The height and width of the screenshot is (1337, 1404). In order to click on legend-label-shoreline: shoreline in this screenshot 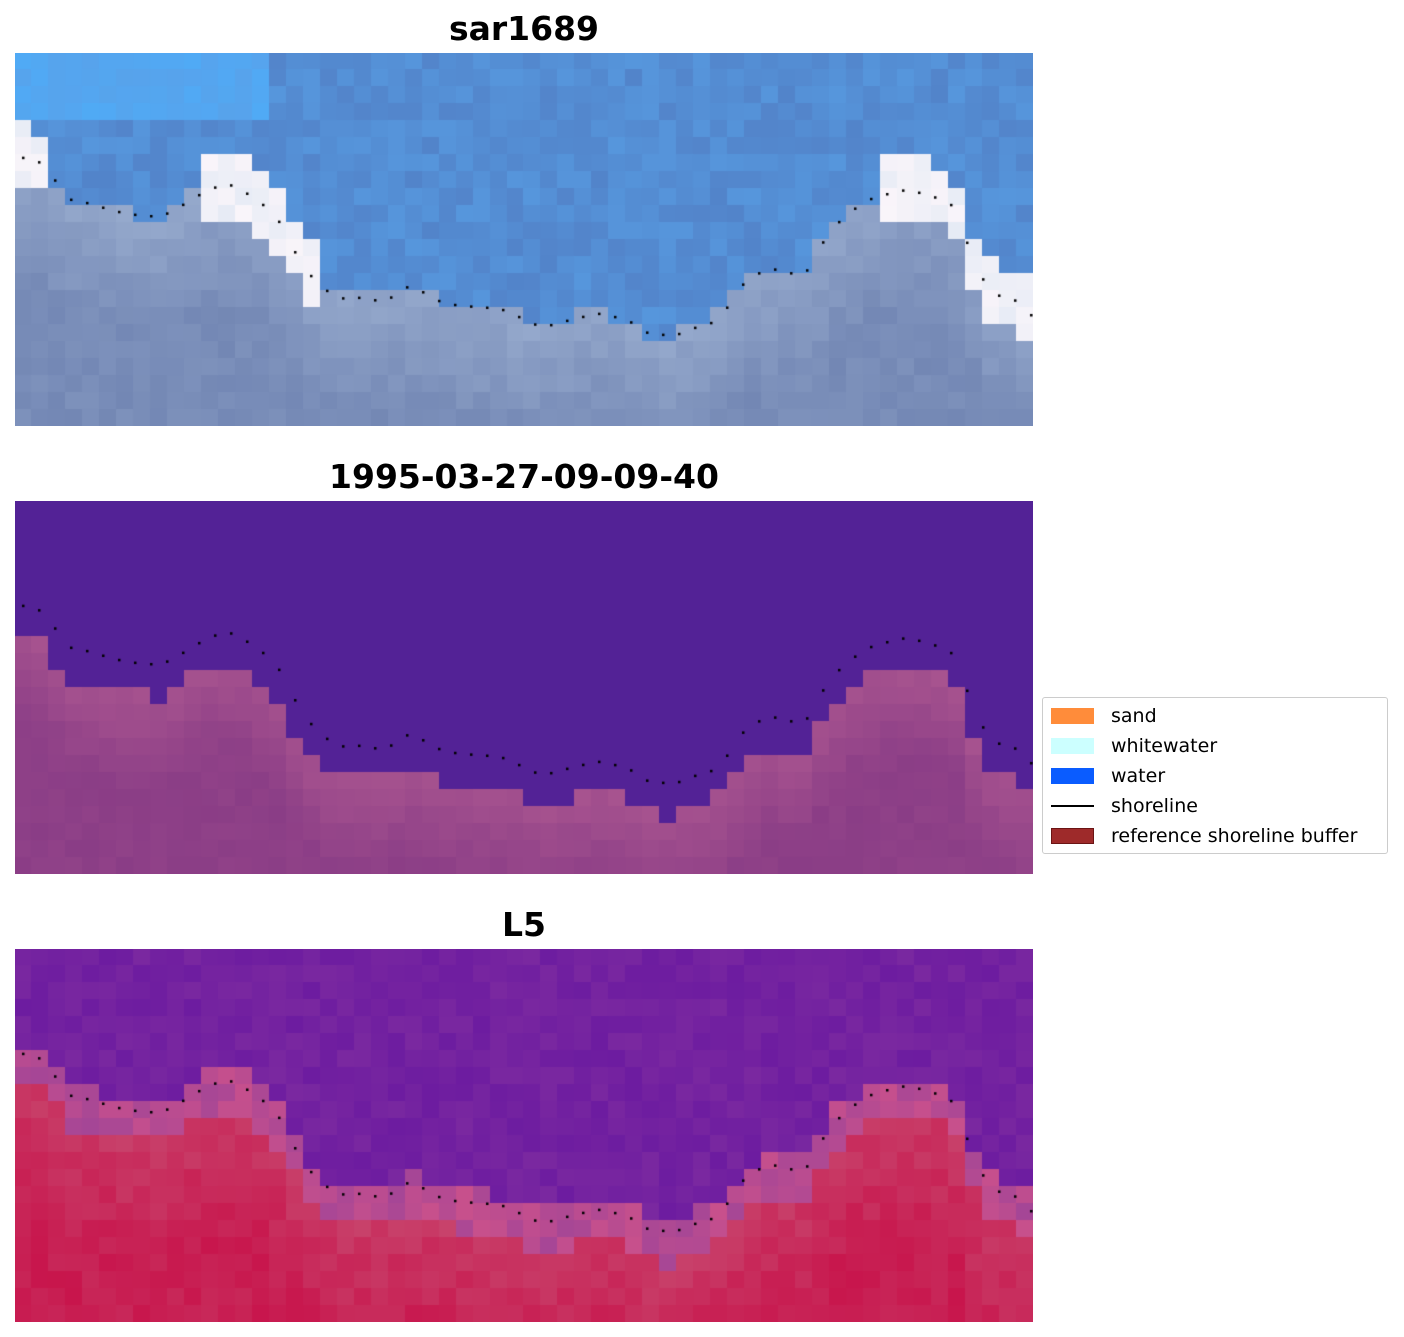, I will do `click(1154, 806)`.